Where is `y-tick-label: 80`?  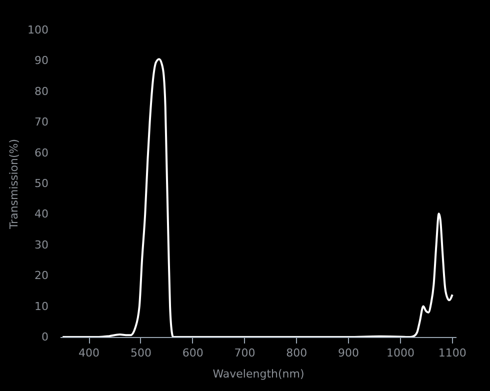
y-tick-label: 80 is located at coordinates (41, 91).